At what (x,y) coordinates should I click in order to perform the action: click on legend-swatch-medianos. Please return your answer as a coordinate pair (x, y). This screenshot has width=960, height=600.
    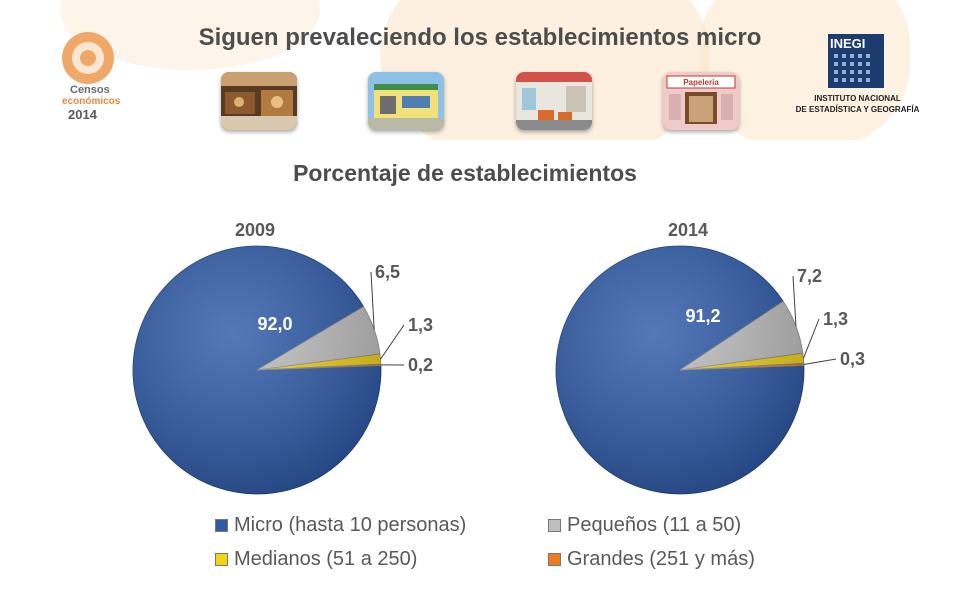
    Looking at the image, I should click on (221, 559).